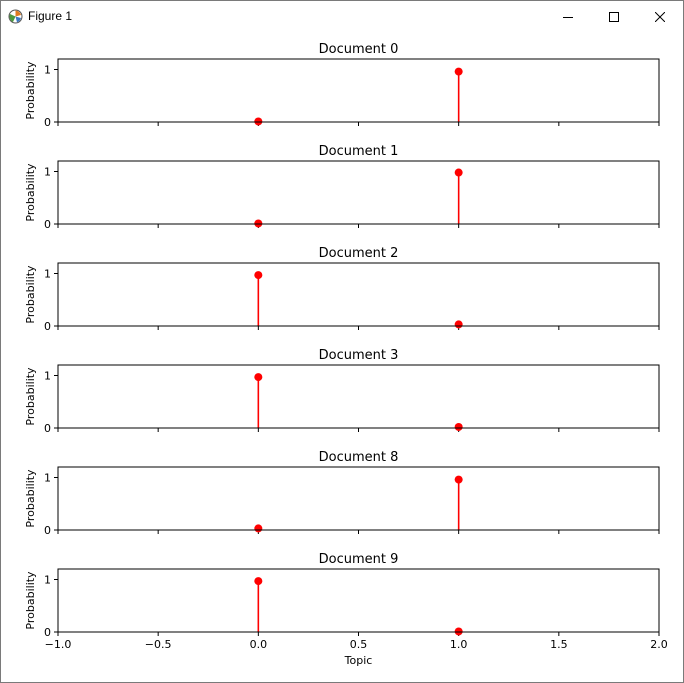 Image resolution: width=684 pixels, height=683 pixels. I want to click on x-axis-label: Topic, so click(358, 660).